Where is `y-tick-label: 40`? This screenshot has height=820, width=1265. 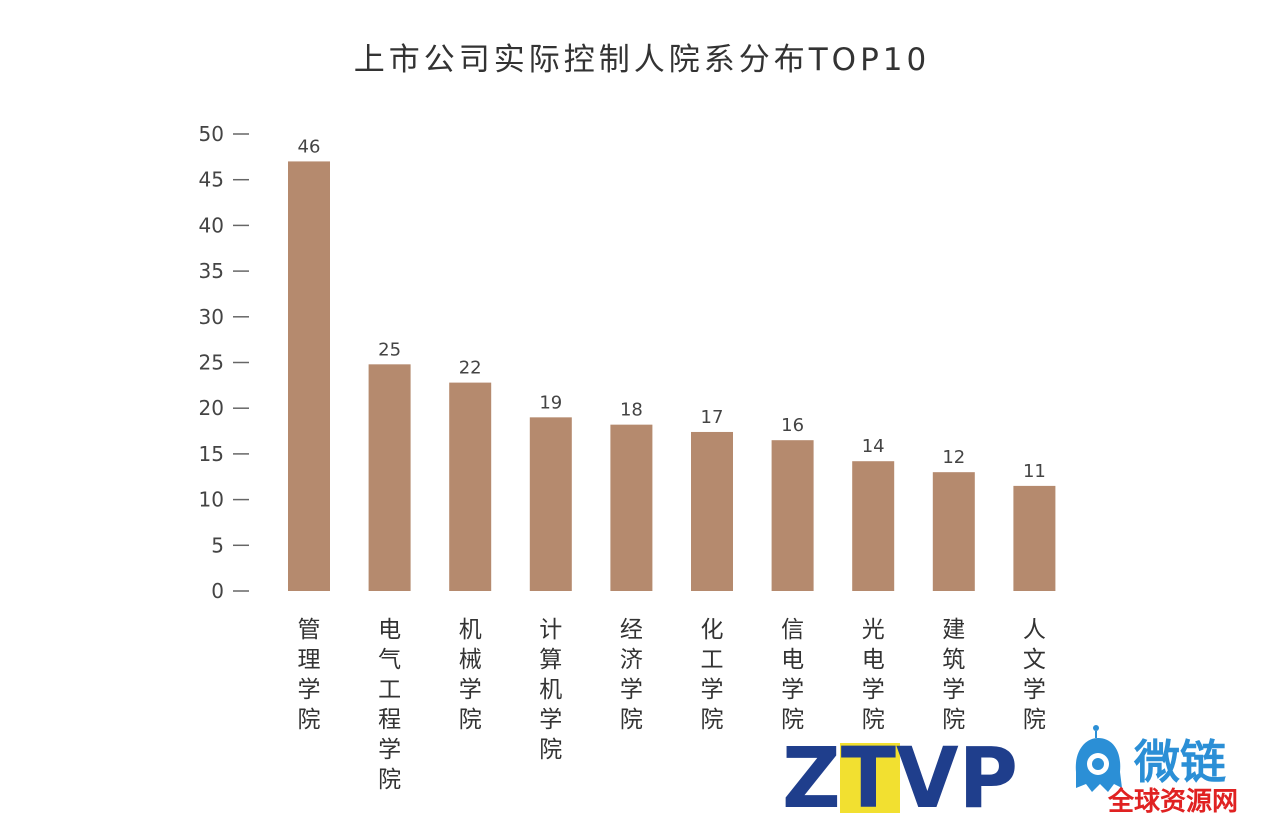
y-tick-label: 40 is located at coordinates (211, 225).